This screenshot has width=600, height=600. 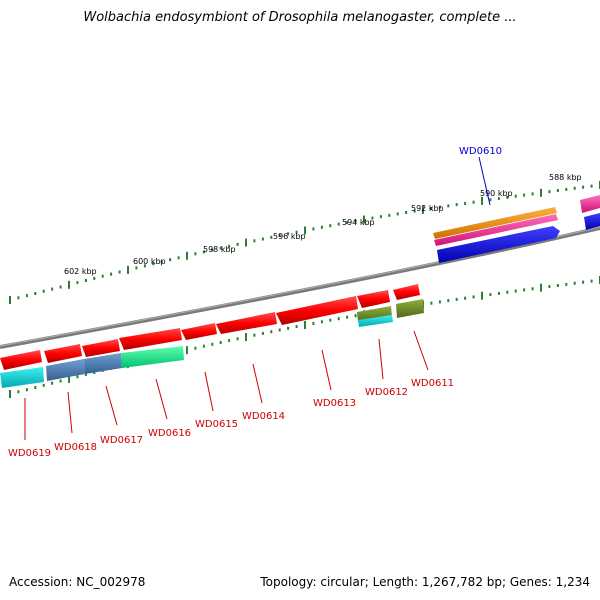 I want to click on cog-feature-steel-wd0617, so click(x=103, y=363).